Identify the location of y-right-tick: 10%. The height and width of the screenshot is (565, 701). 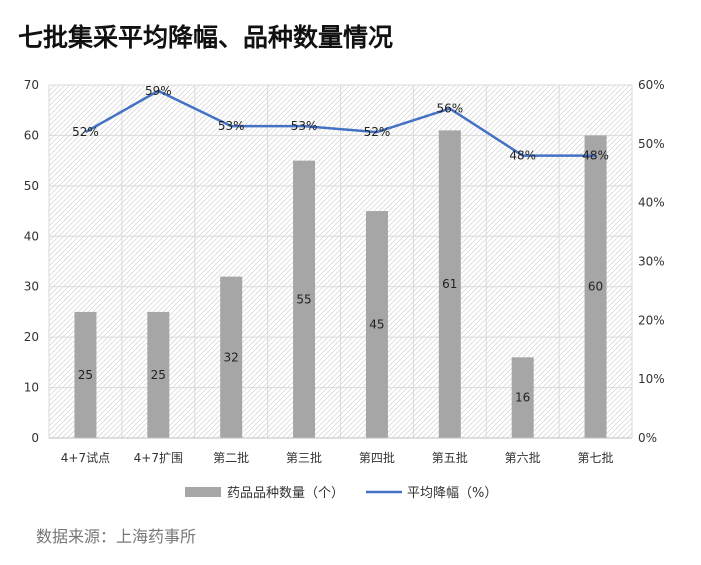
(651, 379).